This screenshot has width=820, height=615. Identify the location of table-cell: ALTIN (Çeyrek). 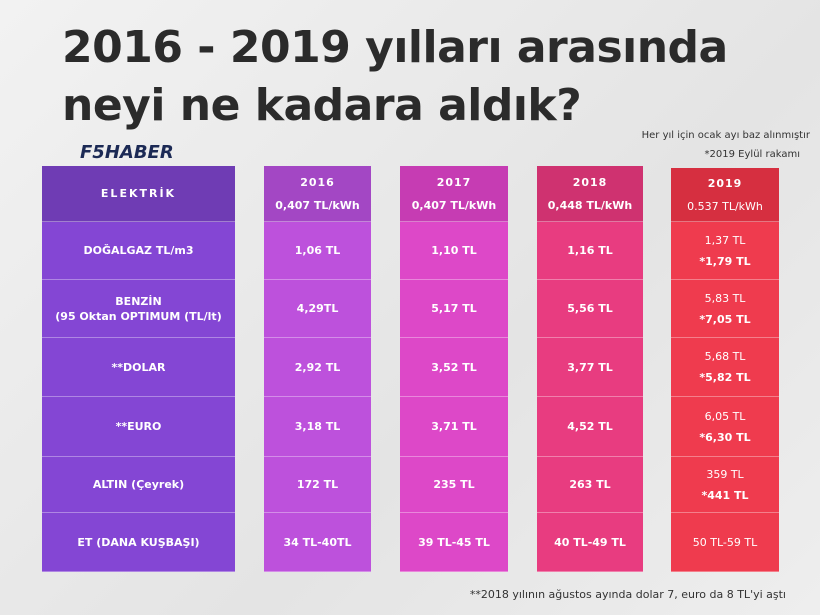
(138, 485).